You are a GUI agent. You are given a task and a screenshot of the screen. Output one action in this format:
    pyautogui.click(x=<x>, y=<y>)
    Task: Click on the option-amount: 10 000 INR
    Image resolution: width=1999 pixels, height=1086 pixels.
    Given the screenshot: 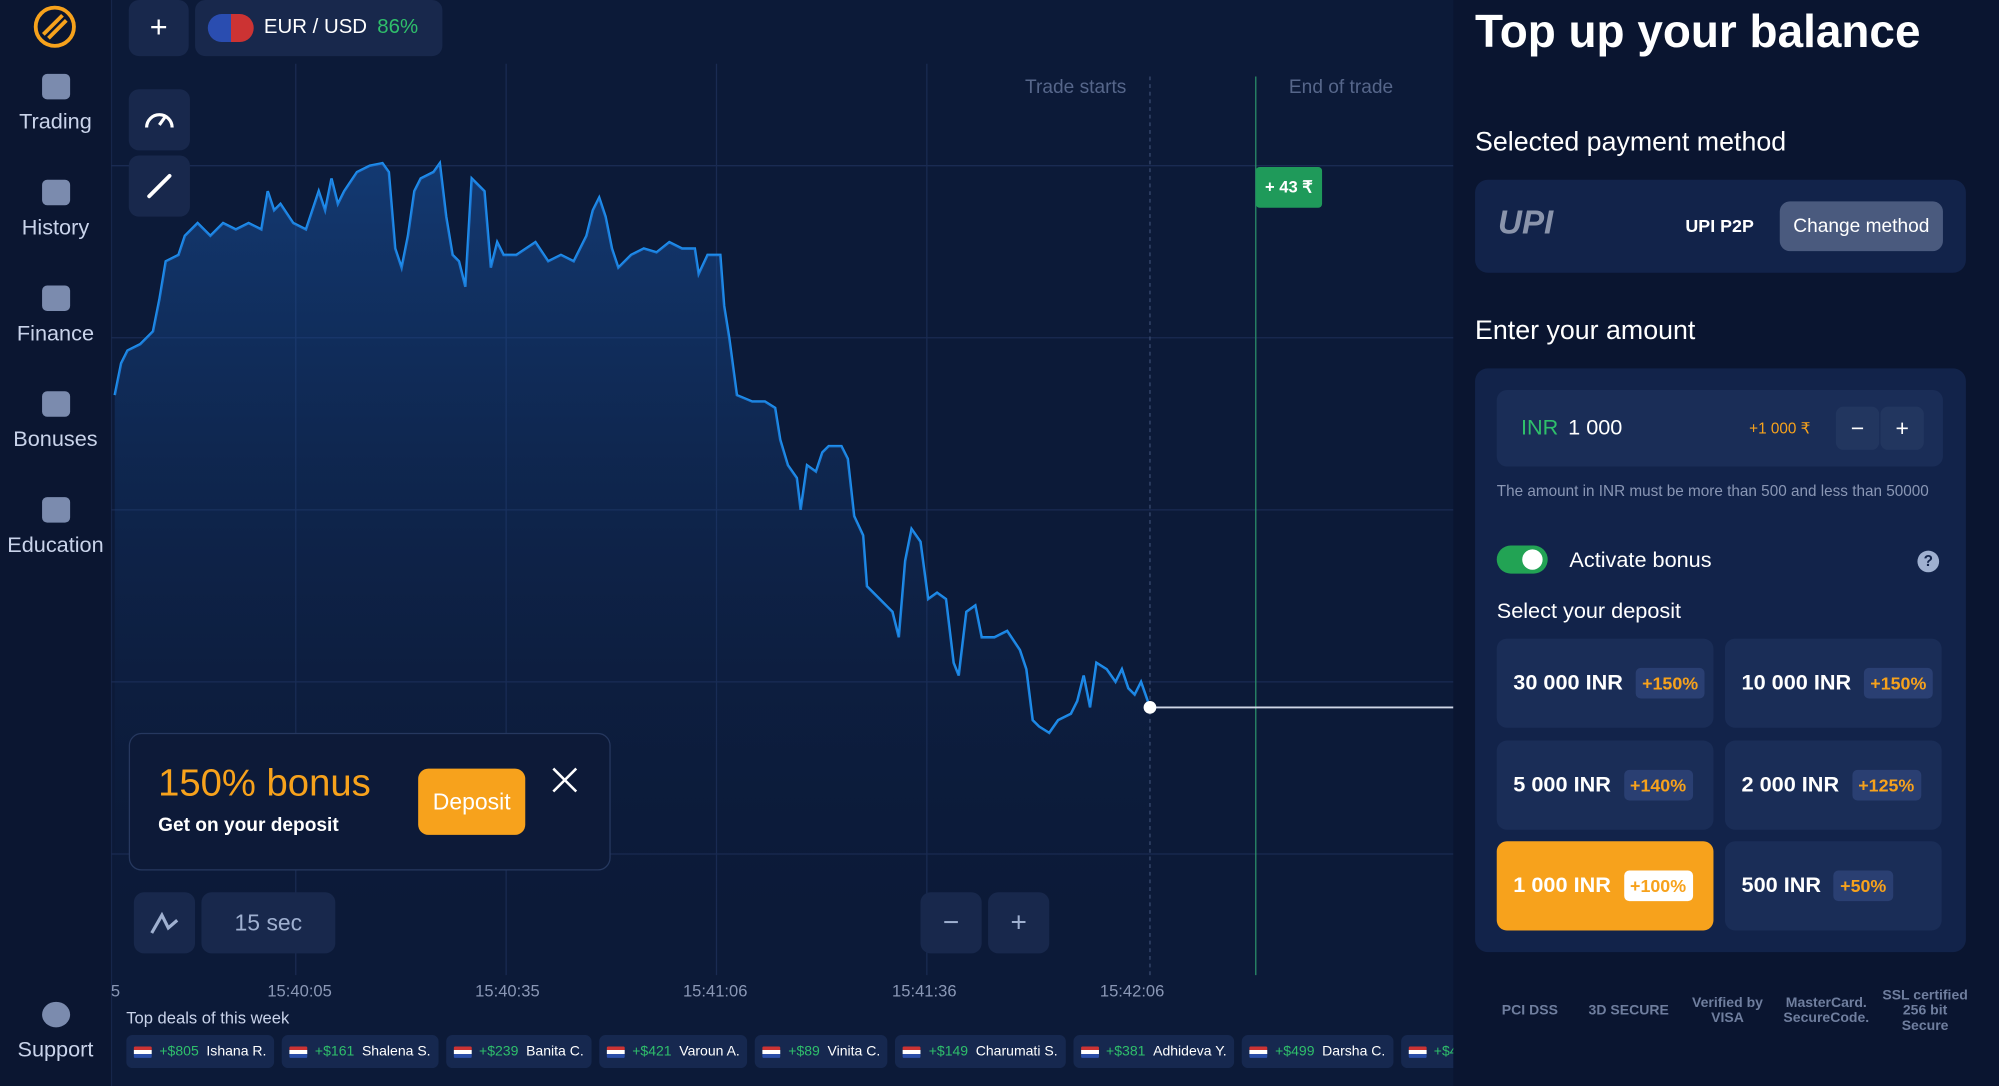 What is the action you would take?
    pyautogui.click(x=1796, y=682)
    